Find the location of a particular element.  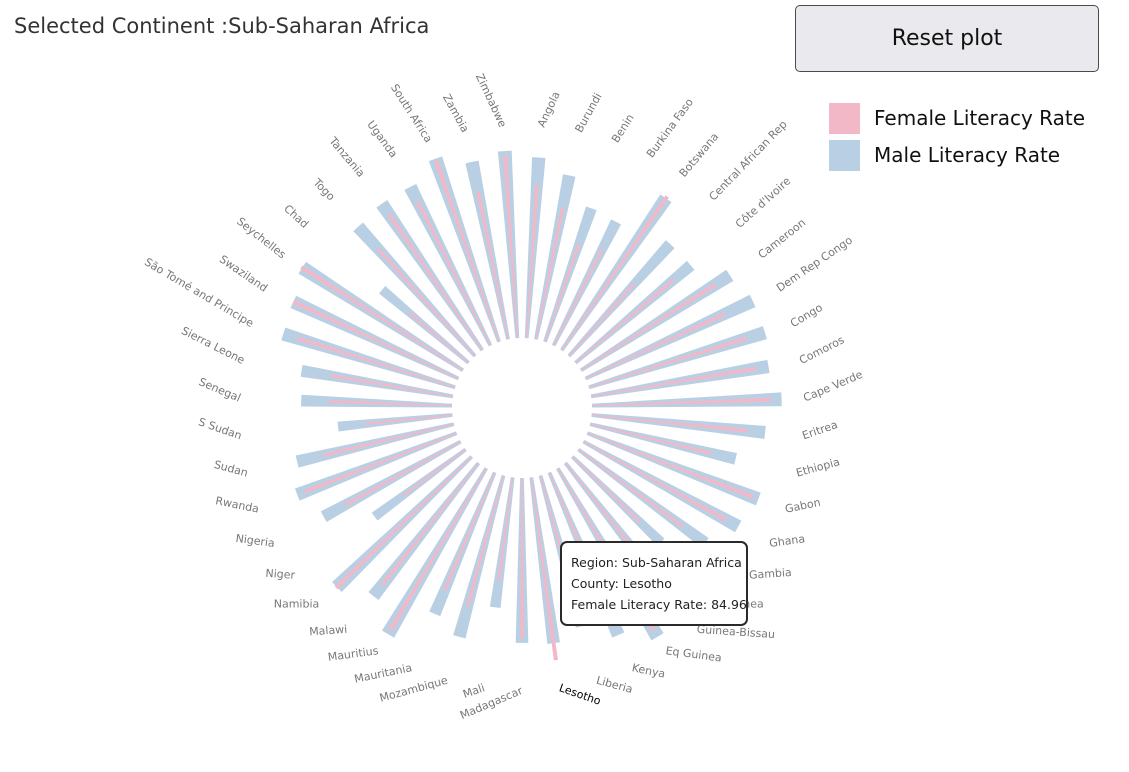

country-label-comoros: Comoros is located at coordinates (821, 350).